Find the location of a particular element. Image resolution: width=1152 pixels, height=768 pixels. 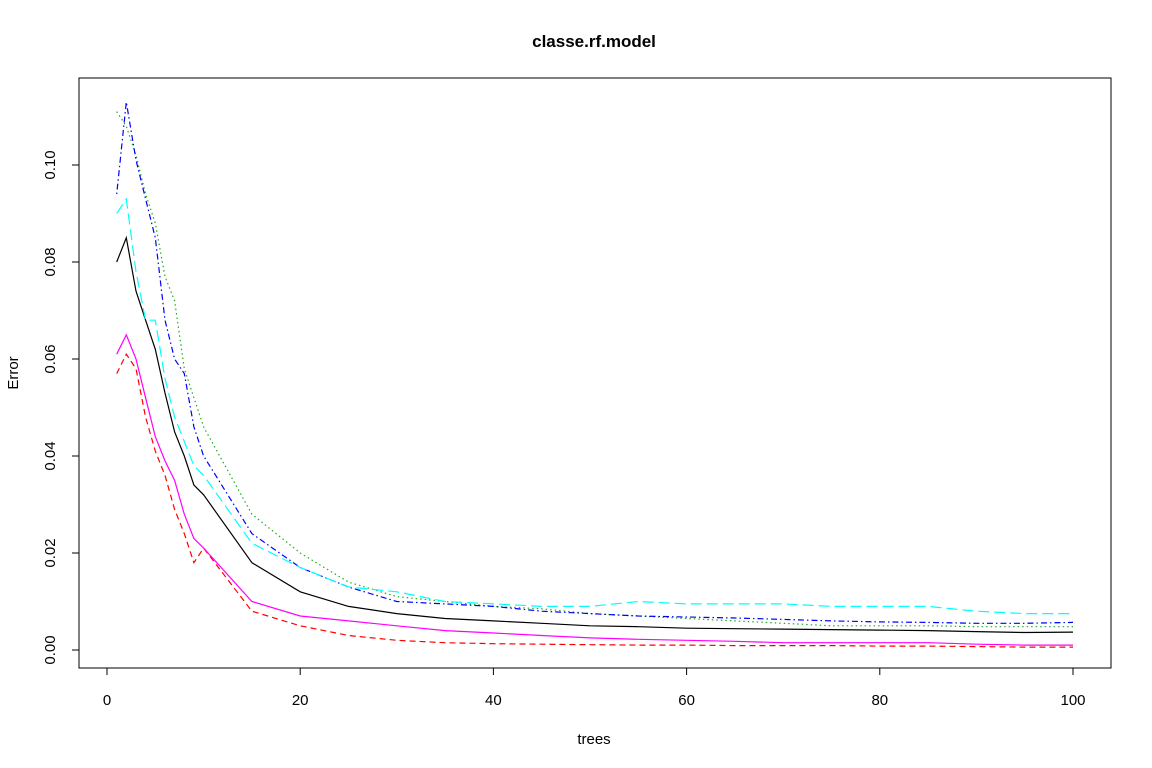

x-tick-label: 60 is located at coordinates (686, 700).